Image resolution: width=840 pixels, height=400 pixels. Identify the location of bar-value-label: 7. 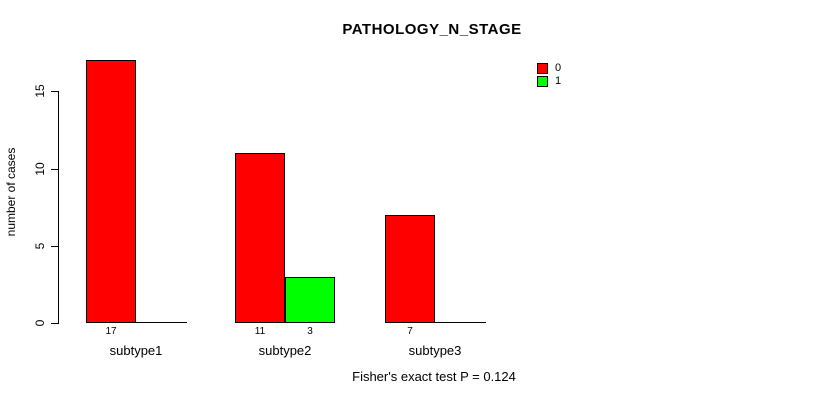
(410, 331).